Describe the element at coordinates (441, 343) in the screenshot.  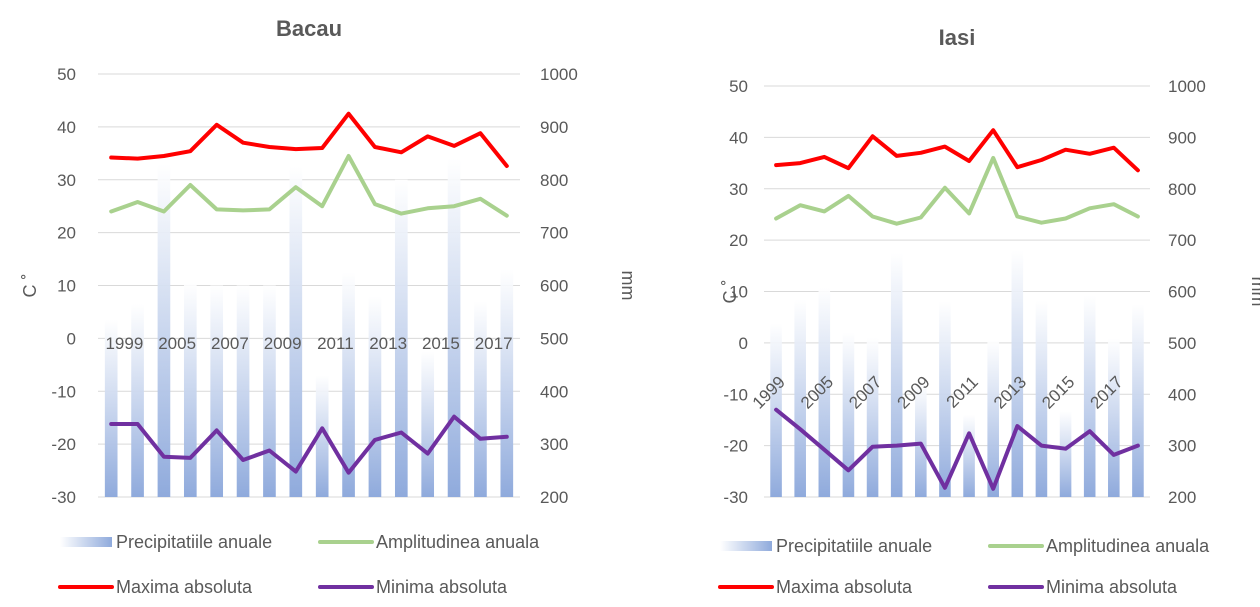
I see `x-tick-label: 2015` at that location.